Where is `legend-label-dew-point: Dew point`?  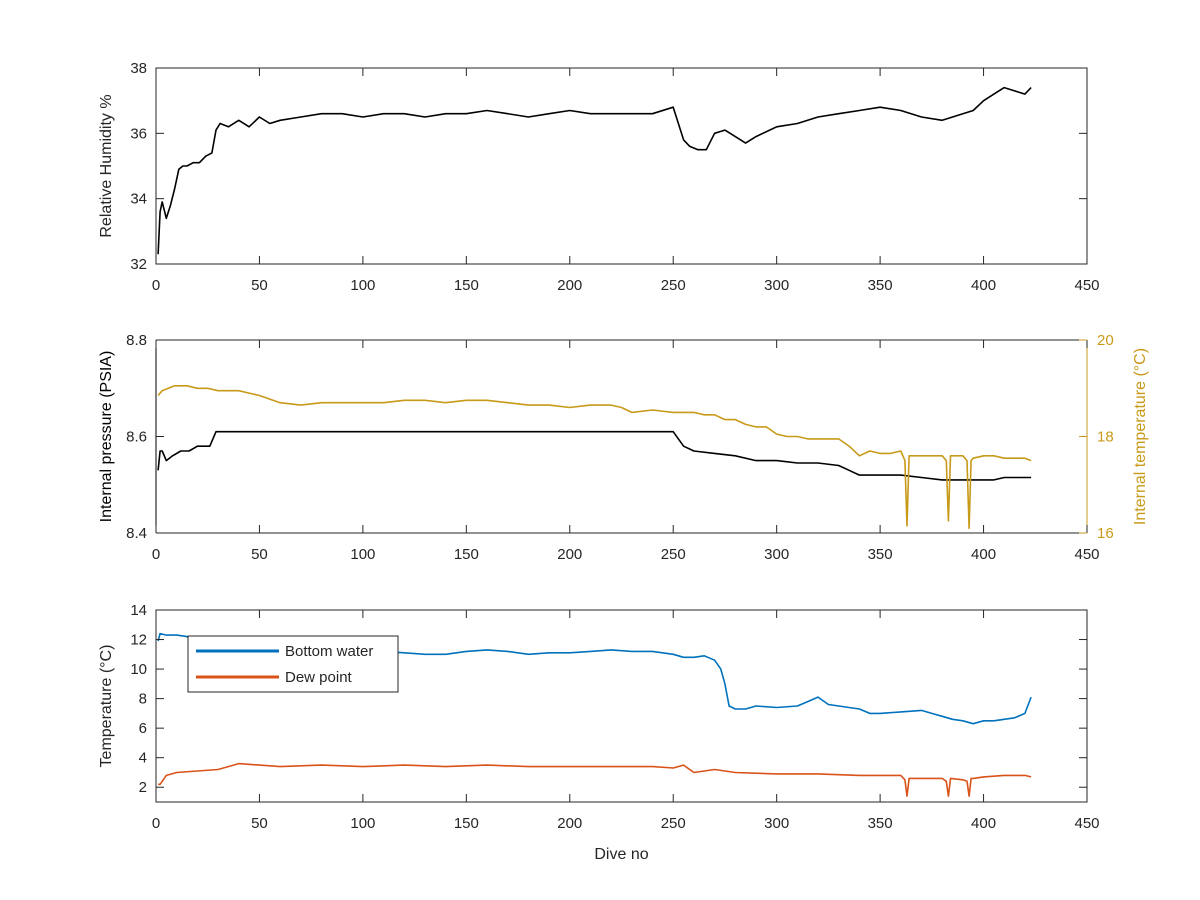
legend-label-dew-point: Dew point is located at coordinates (319, 677).